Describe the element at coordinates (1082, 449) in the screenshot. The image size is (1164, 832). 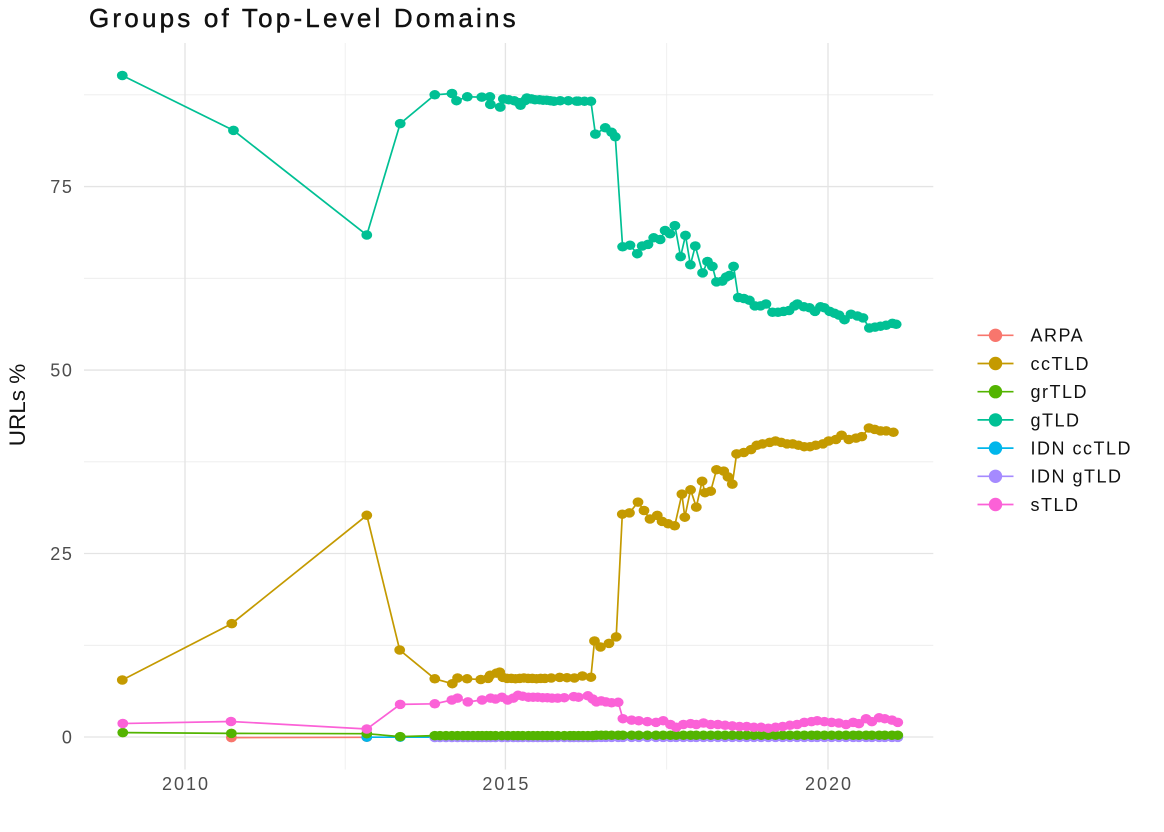
I see `svg-text: IDN ccTLD` at that location.